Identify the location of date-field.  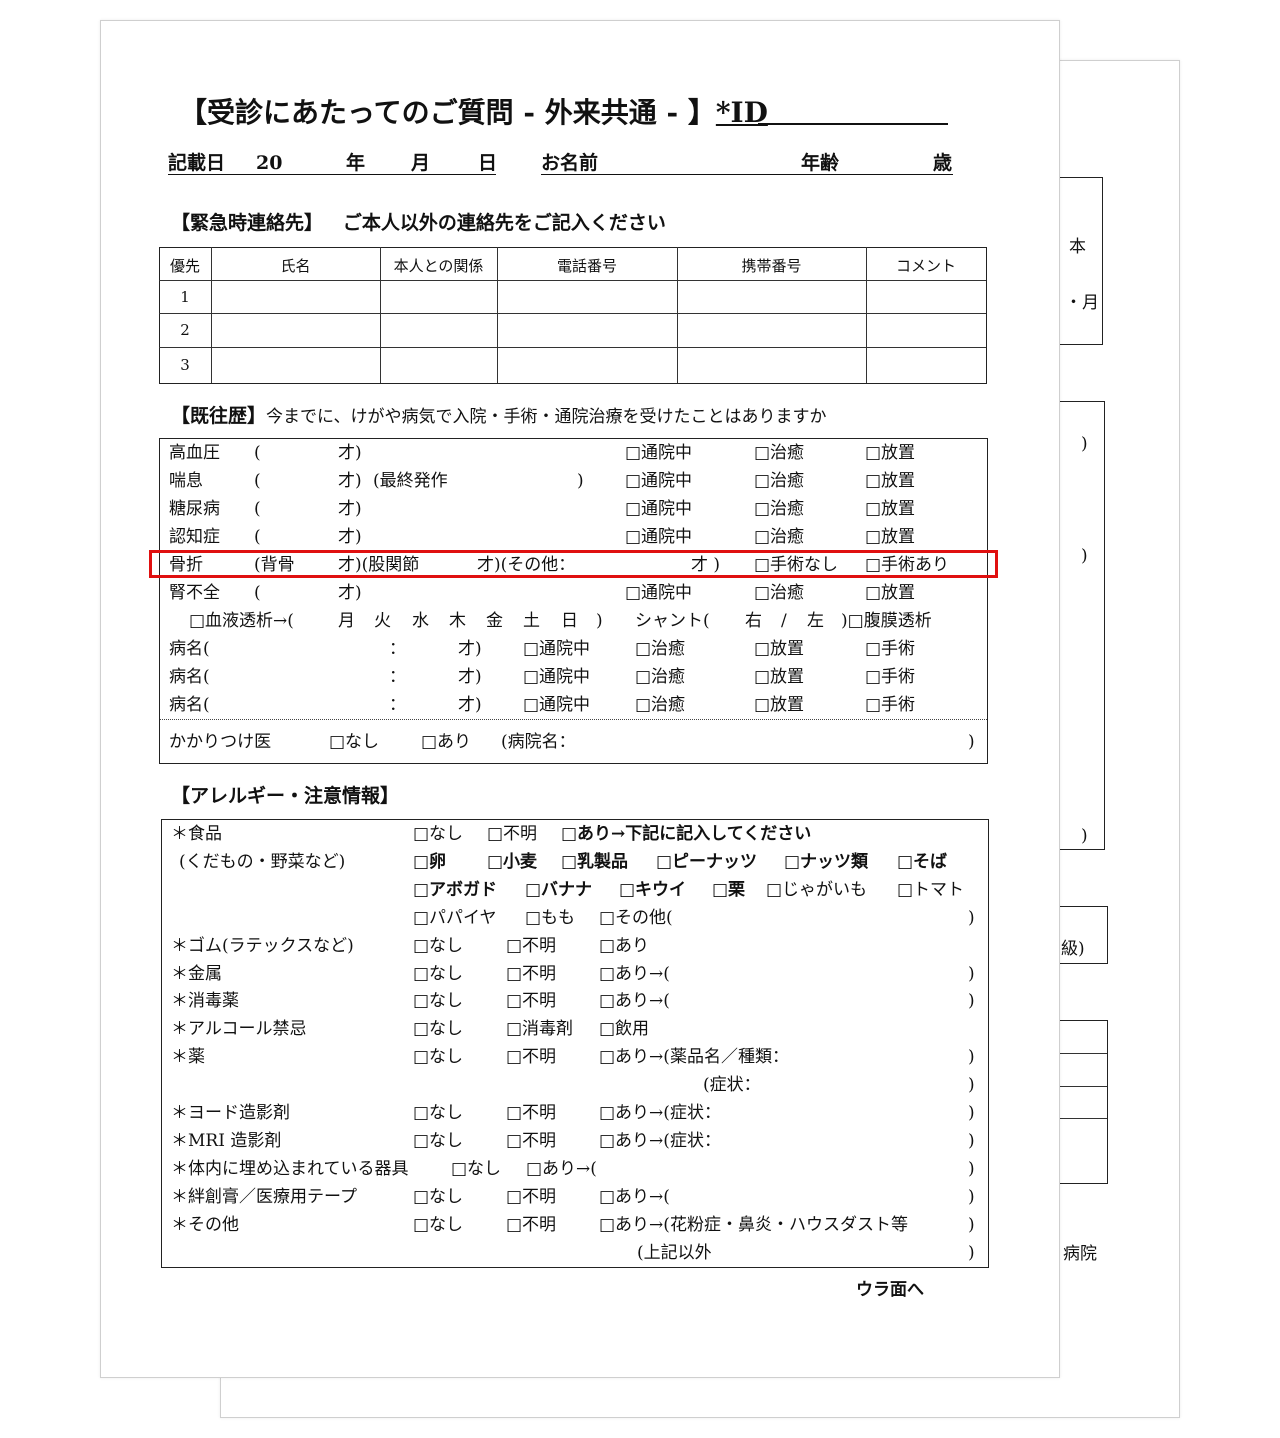
(332, 174).